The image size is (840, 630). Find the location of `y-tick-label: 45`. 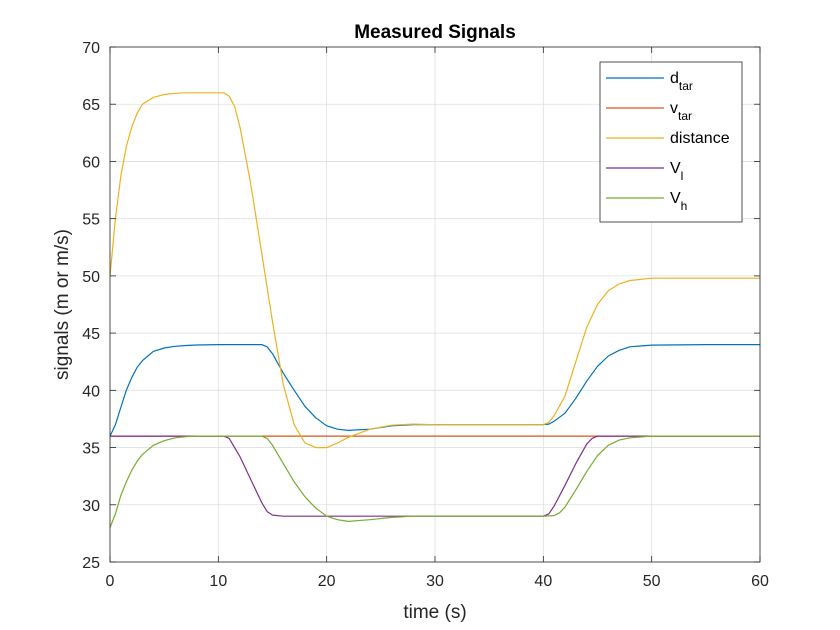

y-tick-label: 45 is located at coordinates (91, 334).